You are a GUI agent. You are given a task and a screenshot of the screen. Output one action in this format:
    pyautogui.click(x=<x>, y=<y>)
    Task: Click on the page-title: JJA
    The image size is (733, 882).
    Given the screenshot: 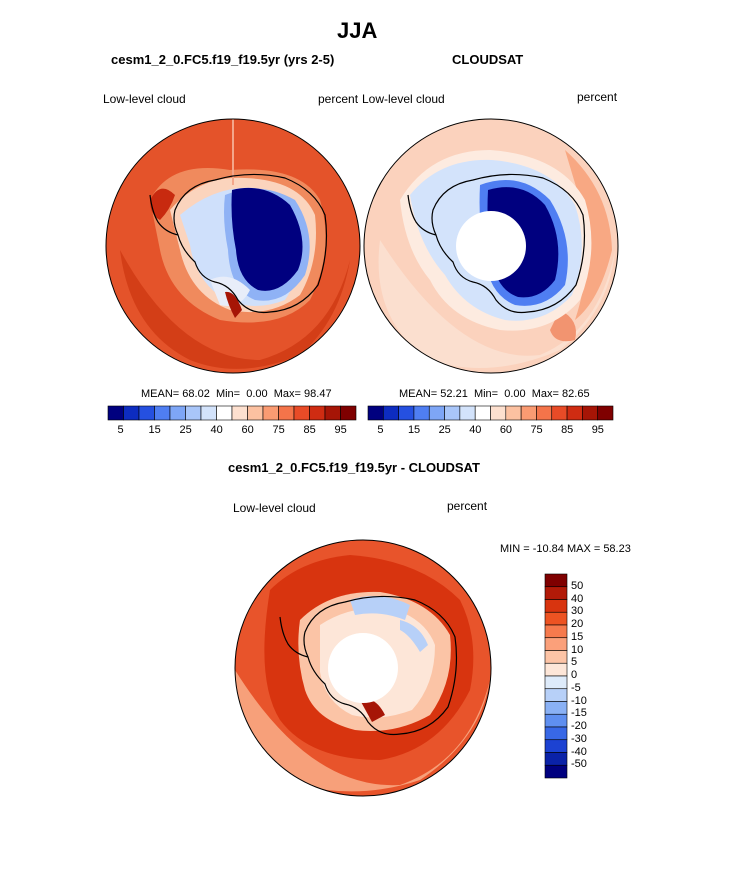 What is the action you would take?
    pyautogui.click(x=357, y=30)
    